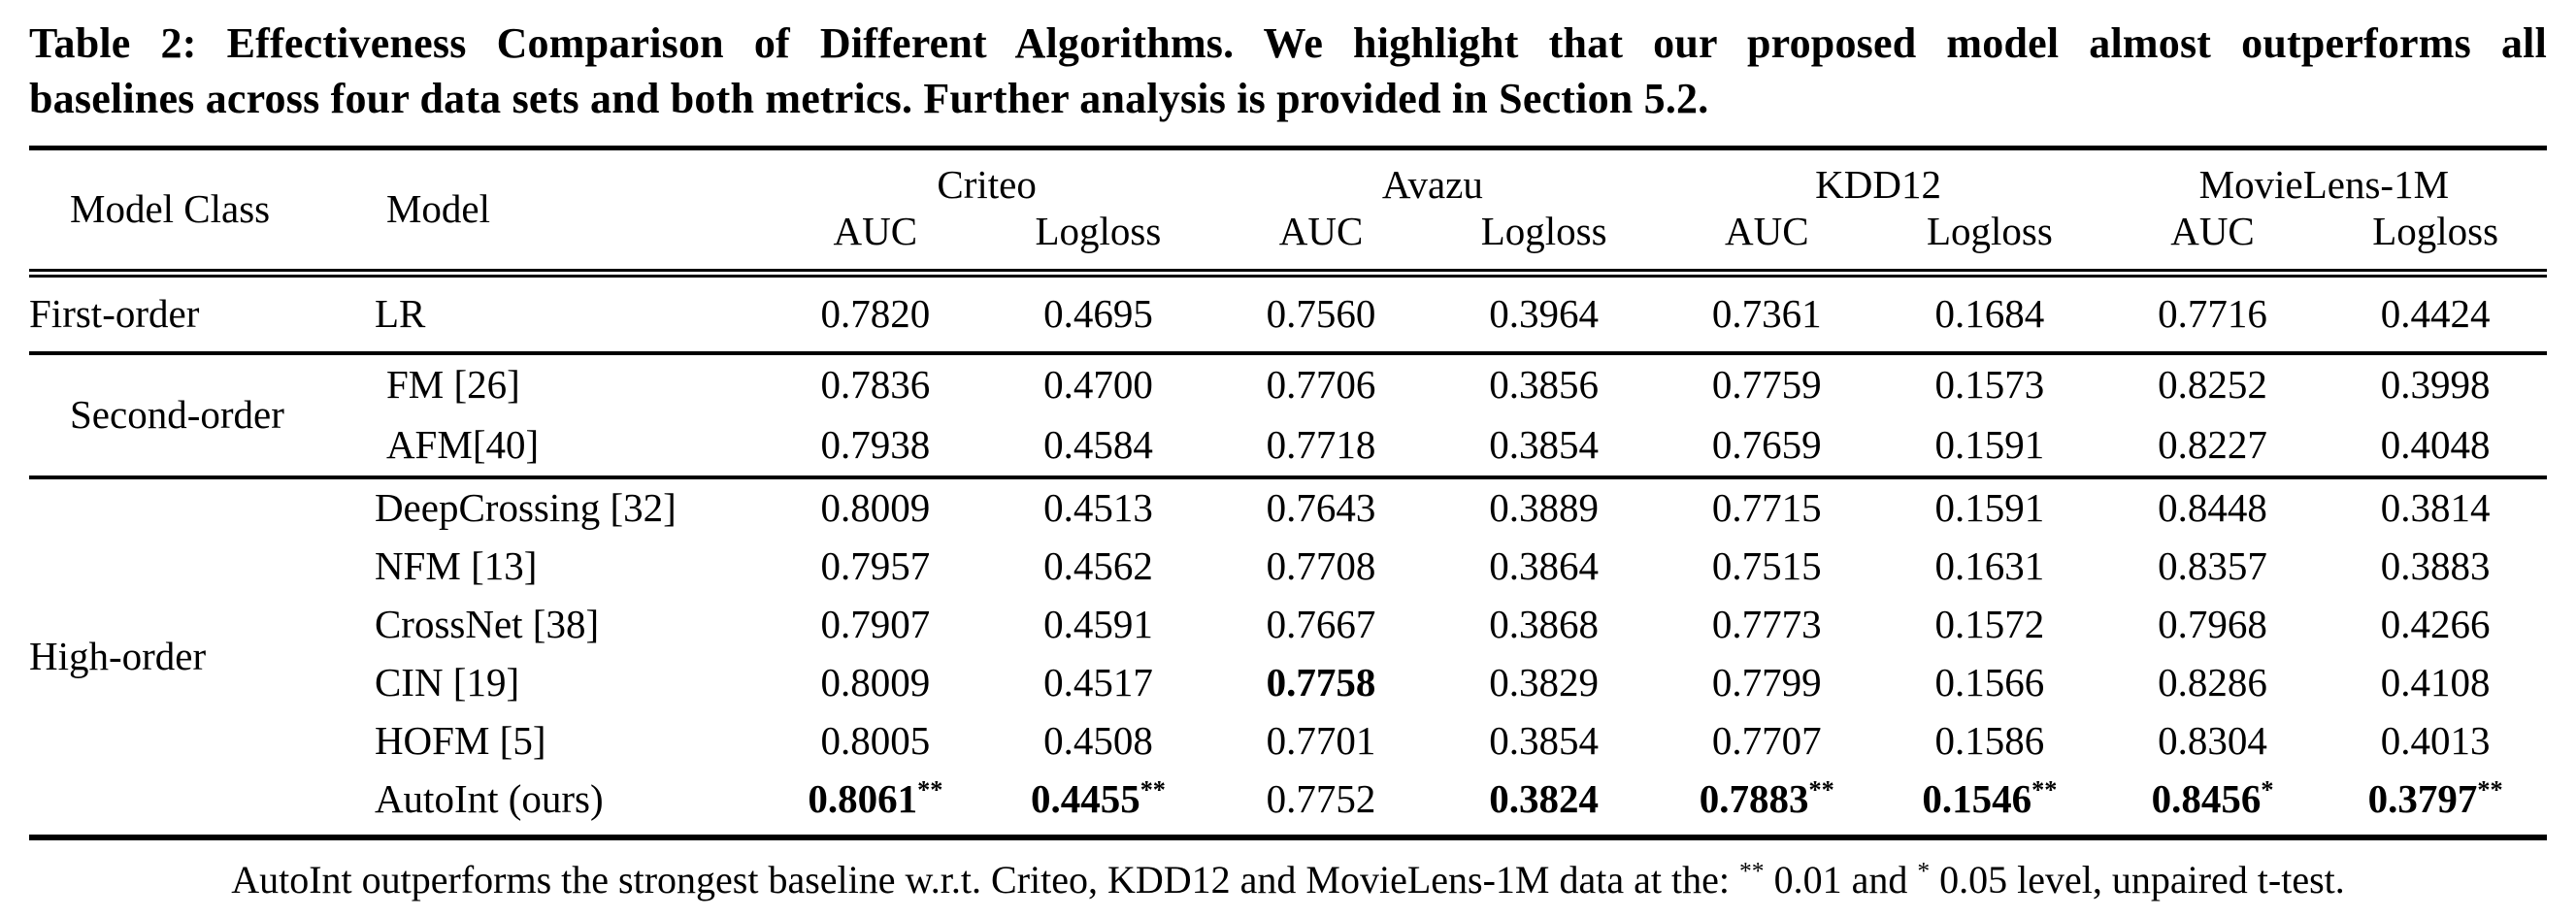 This screenshot has width=2576, height=918. What do you see at coordinates (1321, 506) in the screenshot?
I see `metric-value-cell: 0.7643` at bounding box center [1321, 506].